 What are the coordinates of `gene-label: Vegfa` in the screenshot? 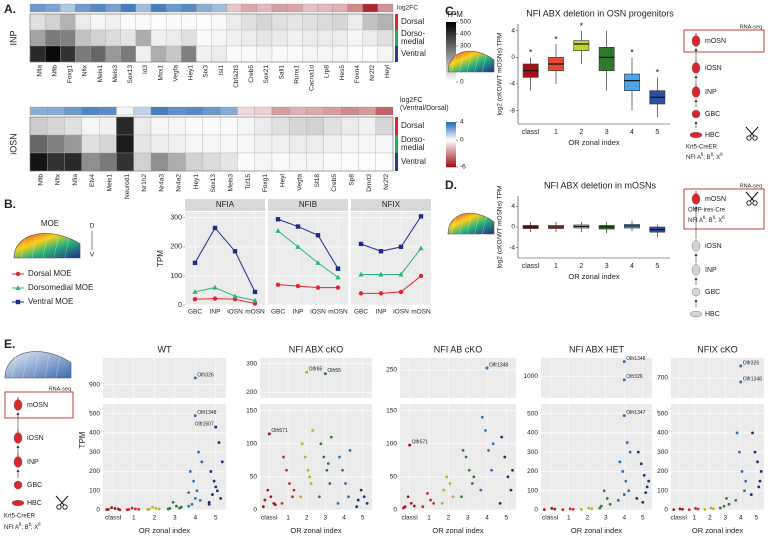 It's located at (175, 73).